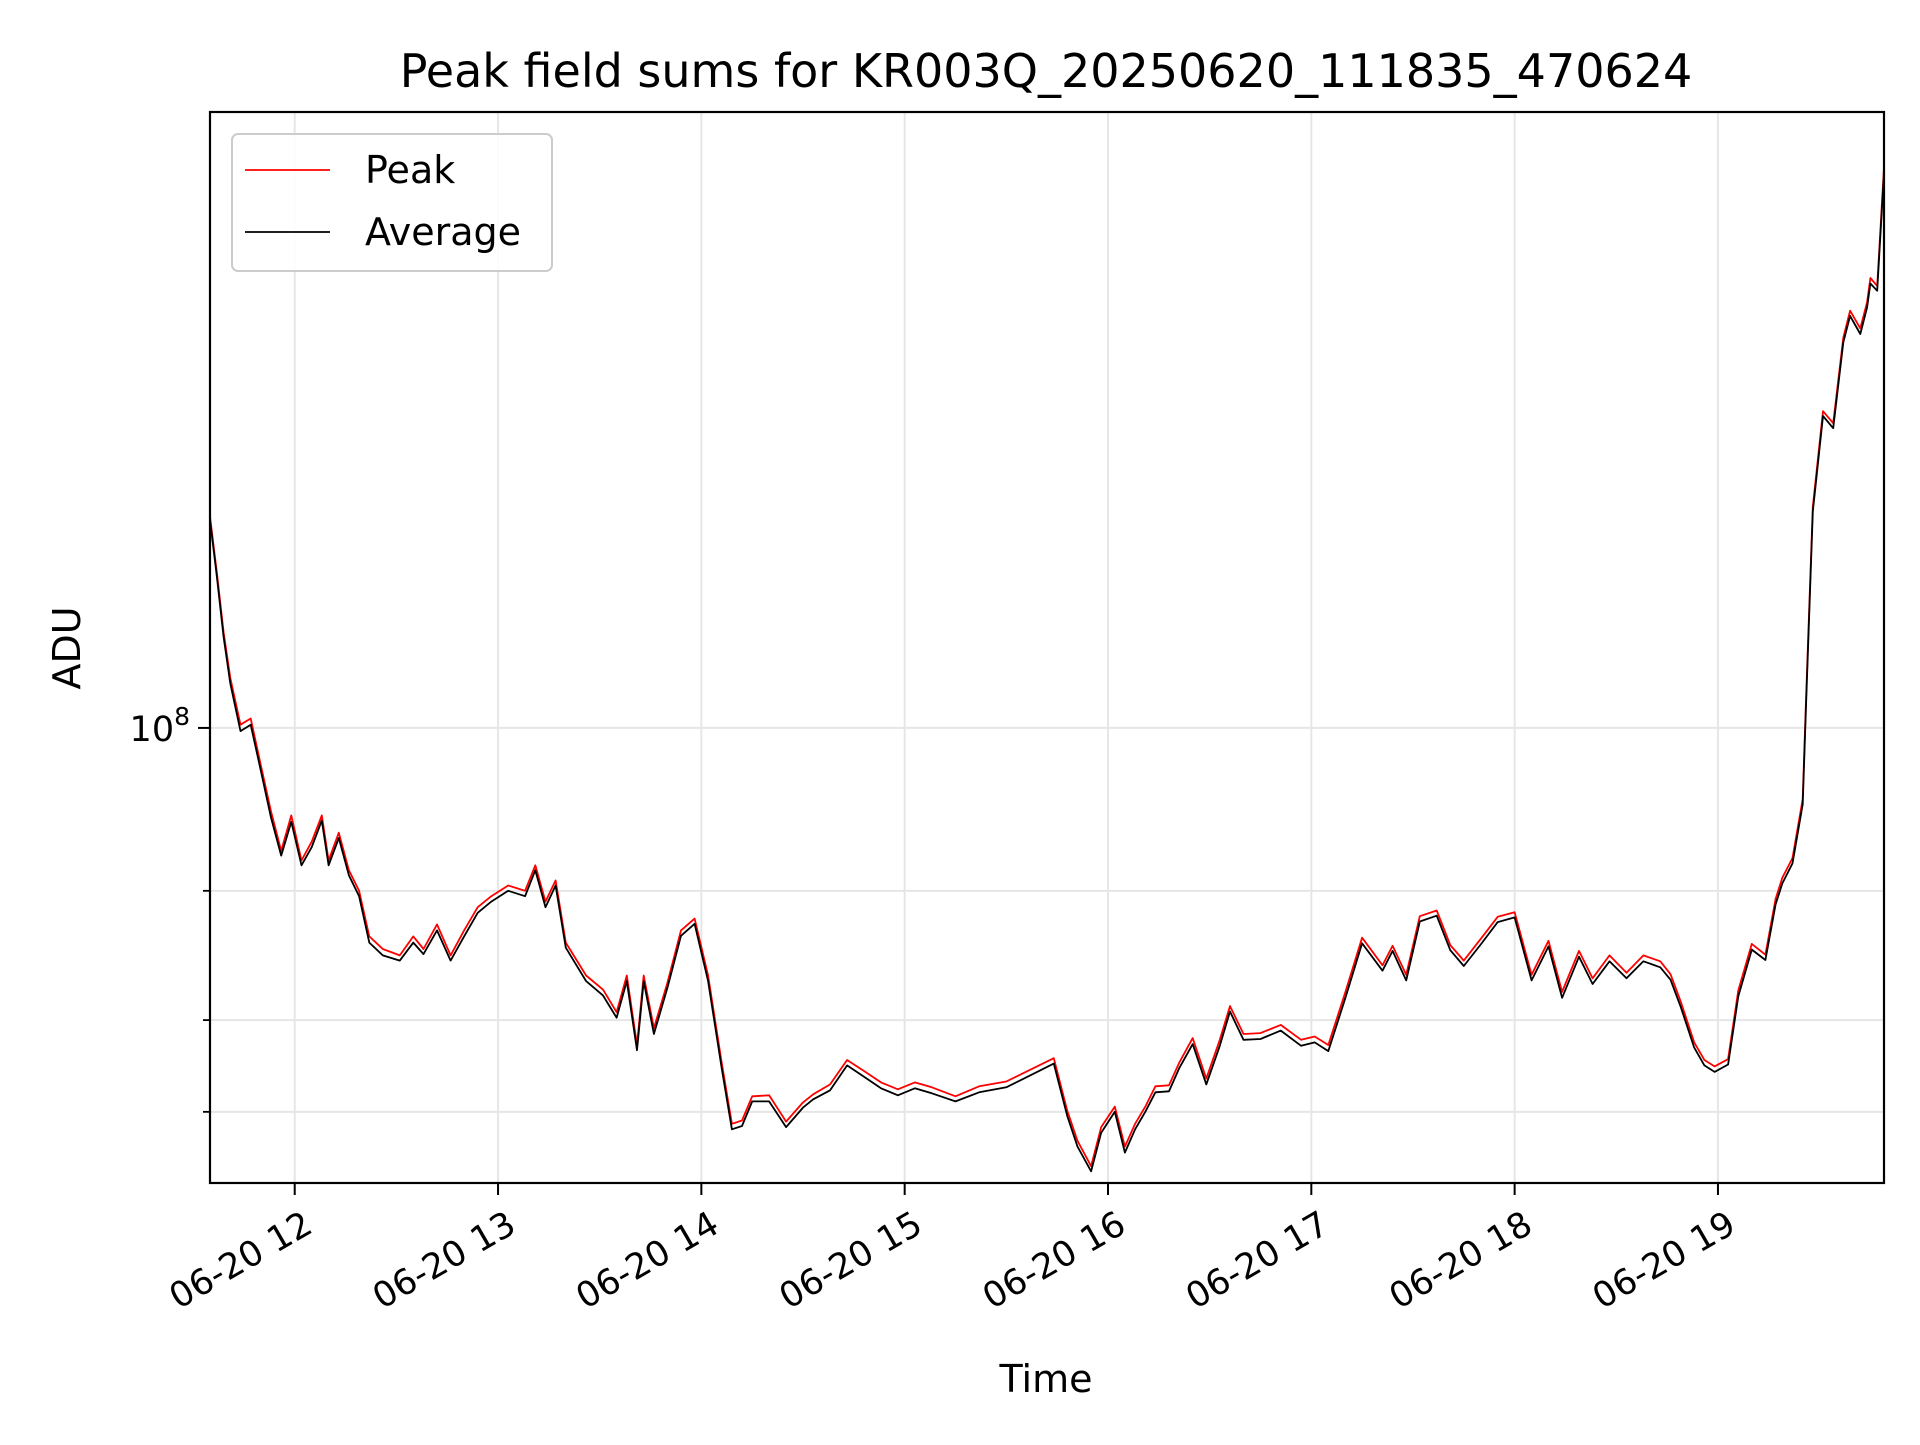 Image resolution: width=1920 pixels, height=1445 pixels. Describe the element at coordinates (160, 726) in the screenshot. I see `y-tick-label: 108` at that location.